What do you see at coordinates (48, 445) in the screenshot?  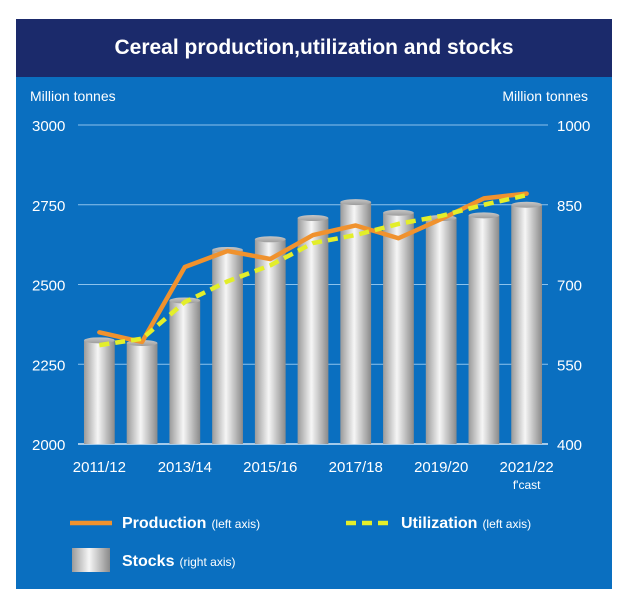 I see `left-tick-label: 2000` at bounding box center [48, 445].